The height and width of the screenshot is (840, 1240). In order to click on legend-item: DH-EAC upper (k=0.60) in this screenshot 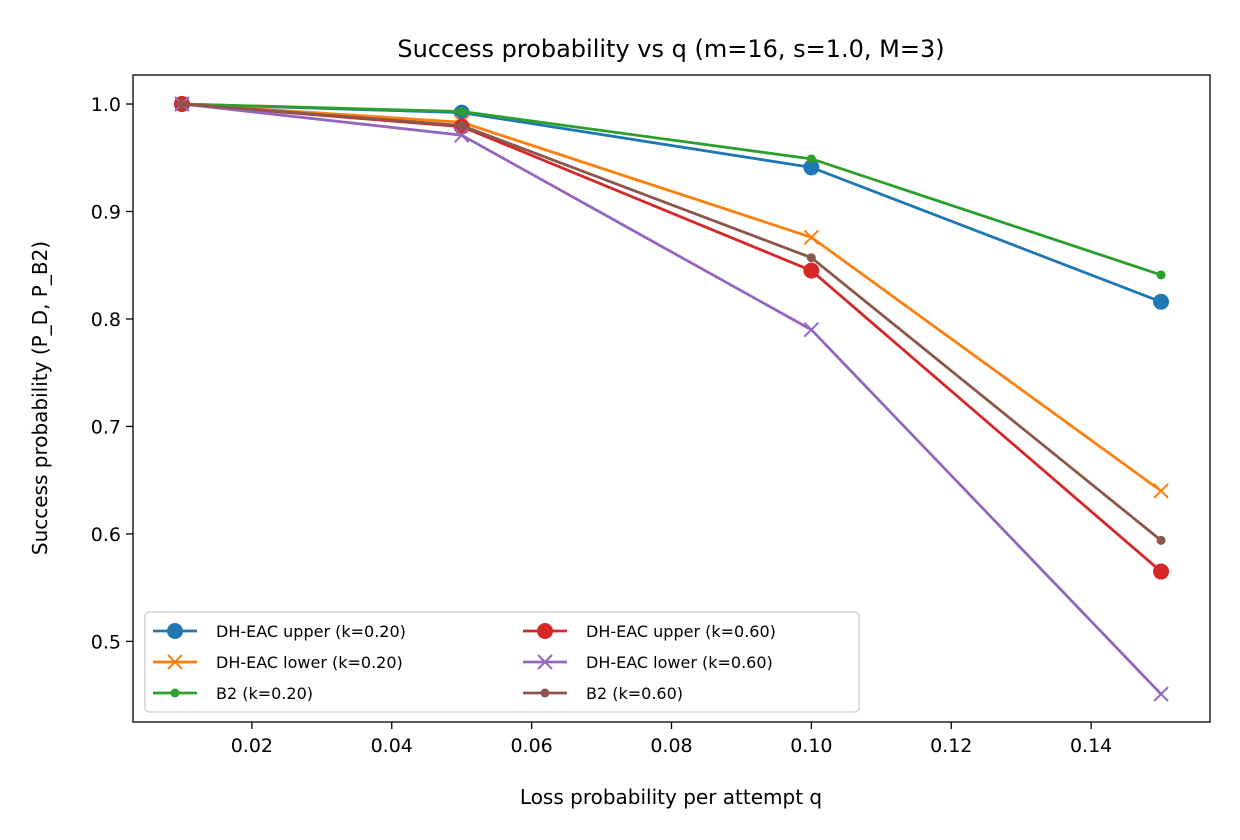, I will do `click(649, 631)`.